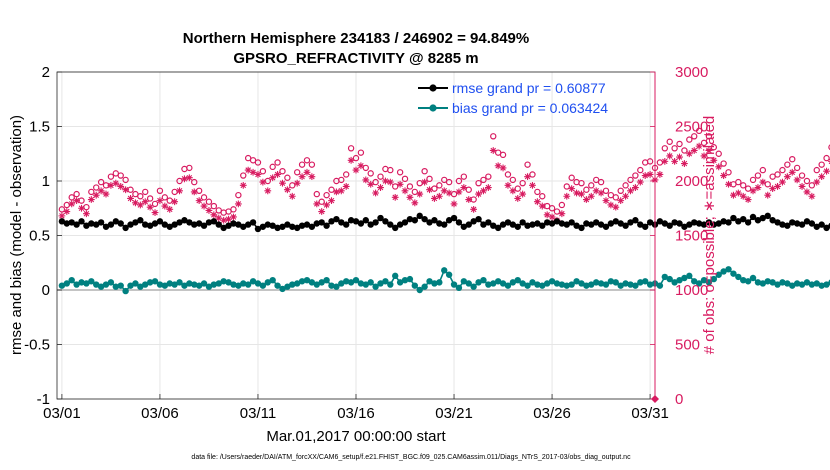  Describe the element at coordinates (39, 127) in the screenshot. I see `y-left-tick-label: 1.5` at that location.